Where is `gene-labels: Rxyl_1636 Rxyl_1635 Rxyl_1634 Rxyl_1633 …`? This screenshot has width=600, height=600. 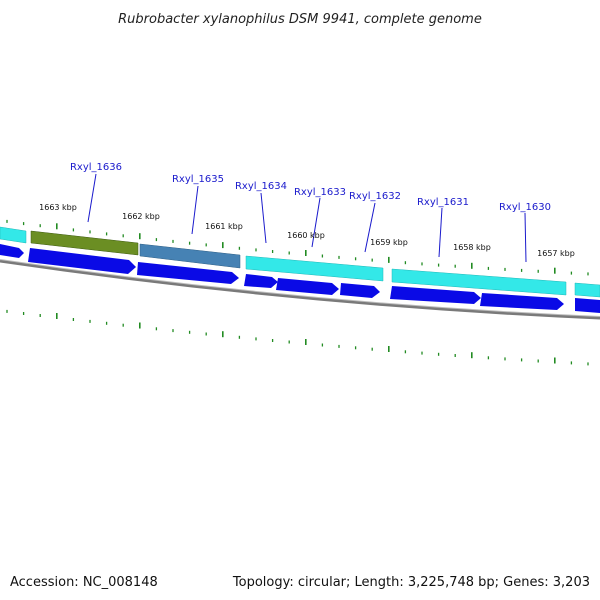
gene-labels: Rxyl_1636 Rxyl_1635 Rxyl_1634 Rxyl_1633 … is located at coordinates (310, 187).